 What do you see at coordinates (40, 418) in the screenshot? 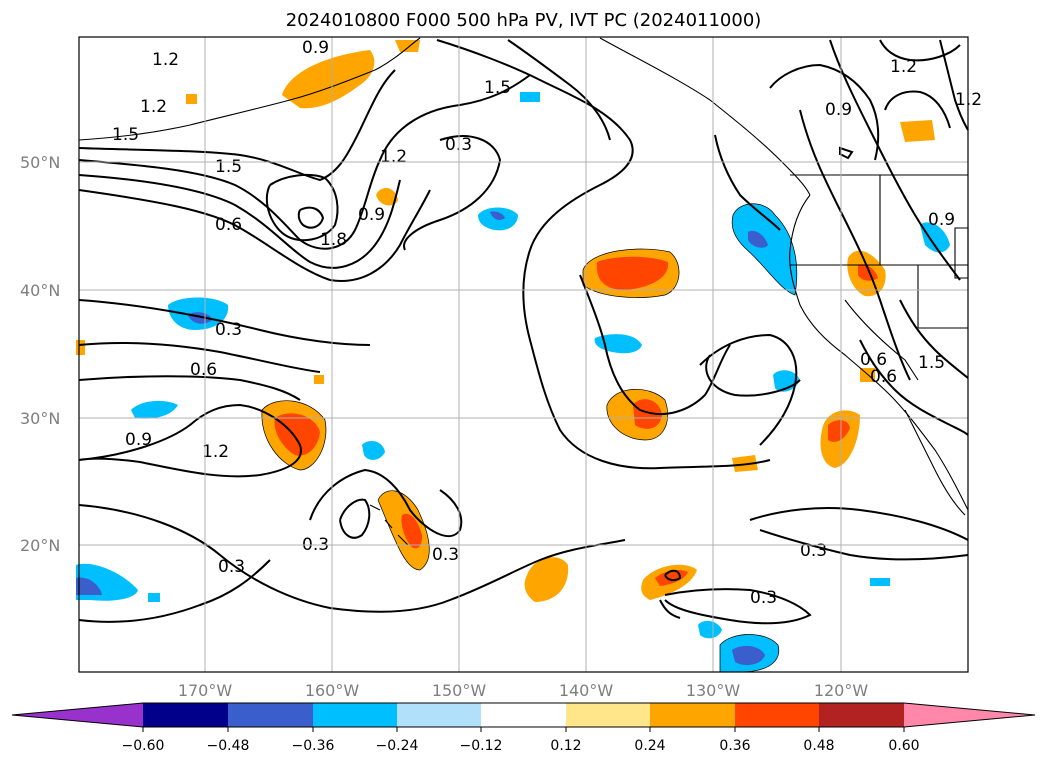
I see `lat-label: 30°N` at bounding box center [40, 418].